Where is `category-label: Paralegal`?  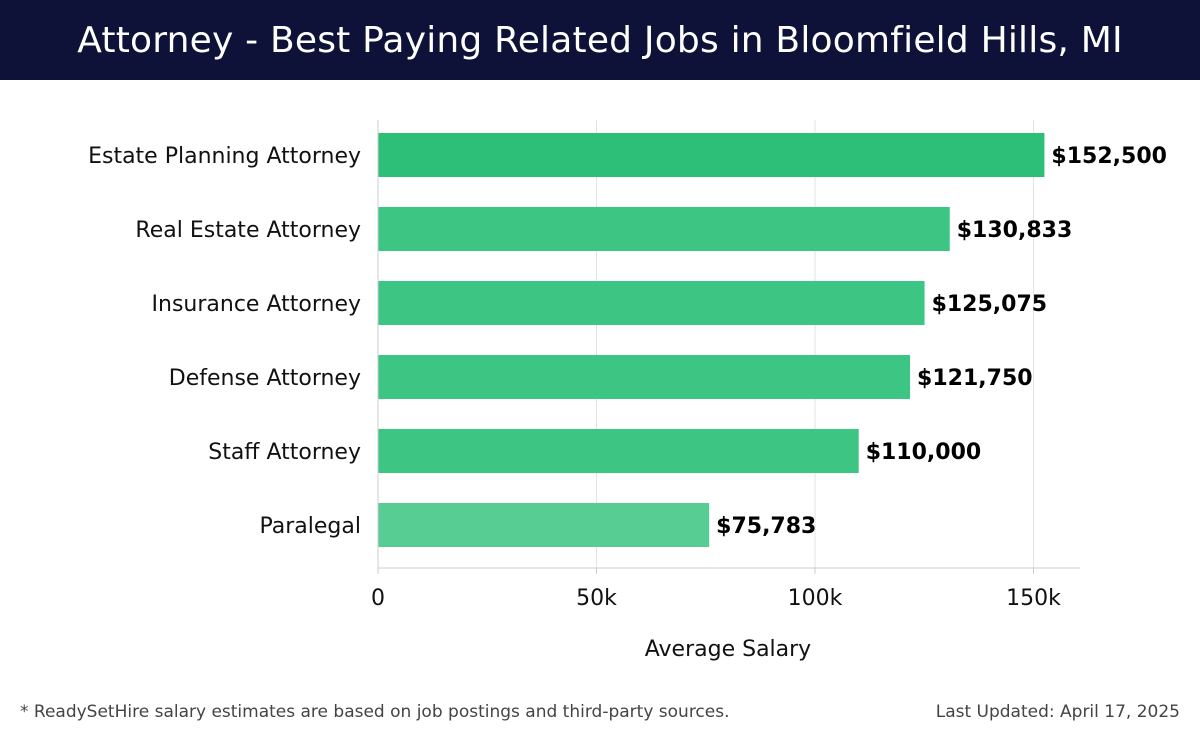
category-label: Paralegal is located at coordinates (311, 526).